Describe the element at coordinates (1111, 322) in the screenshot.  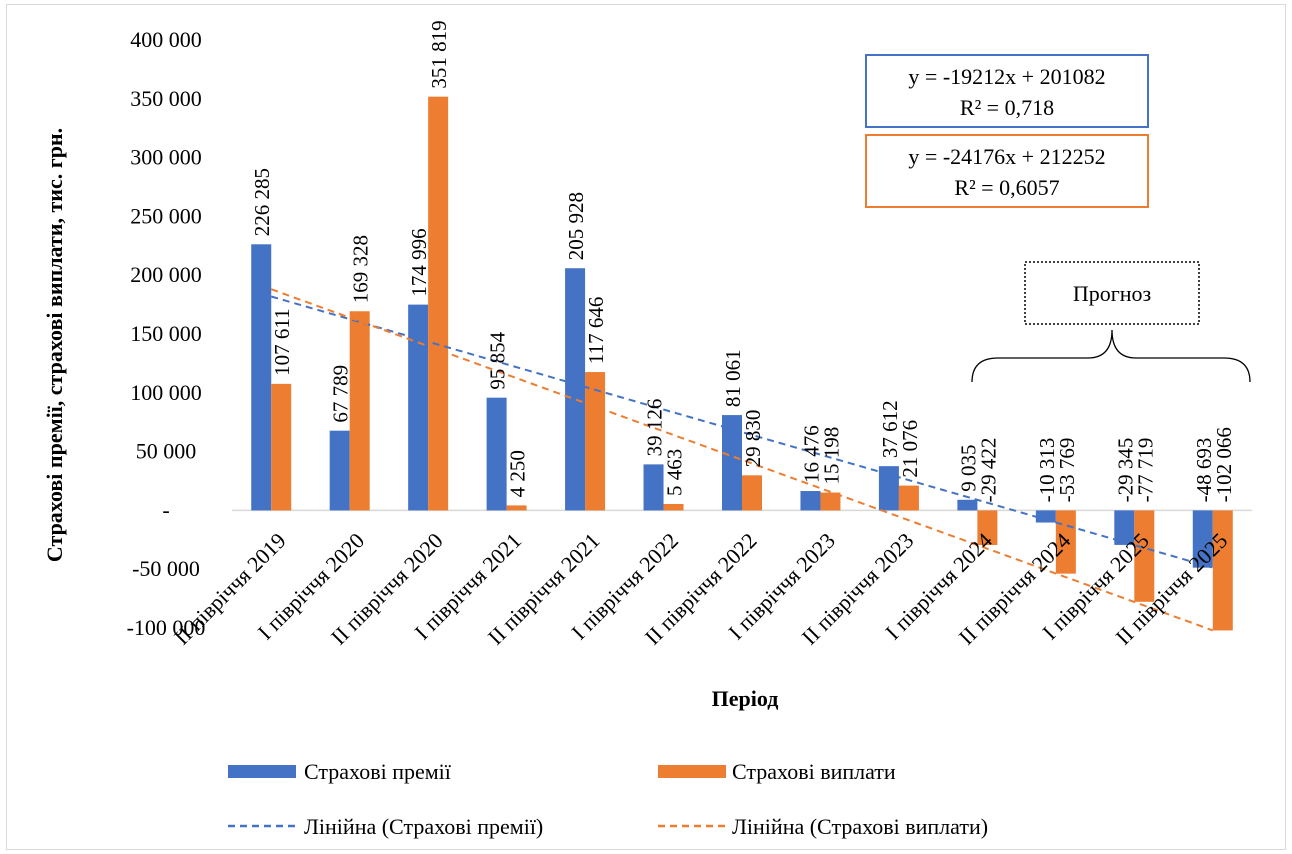
I see `forecast-annotation: Прогноз` at that location.